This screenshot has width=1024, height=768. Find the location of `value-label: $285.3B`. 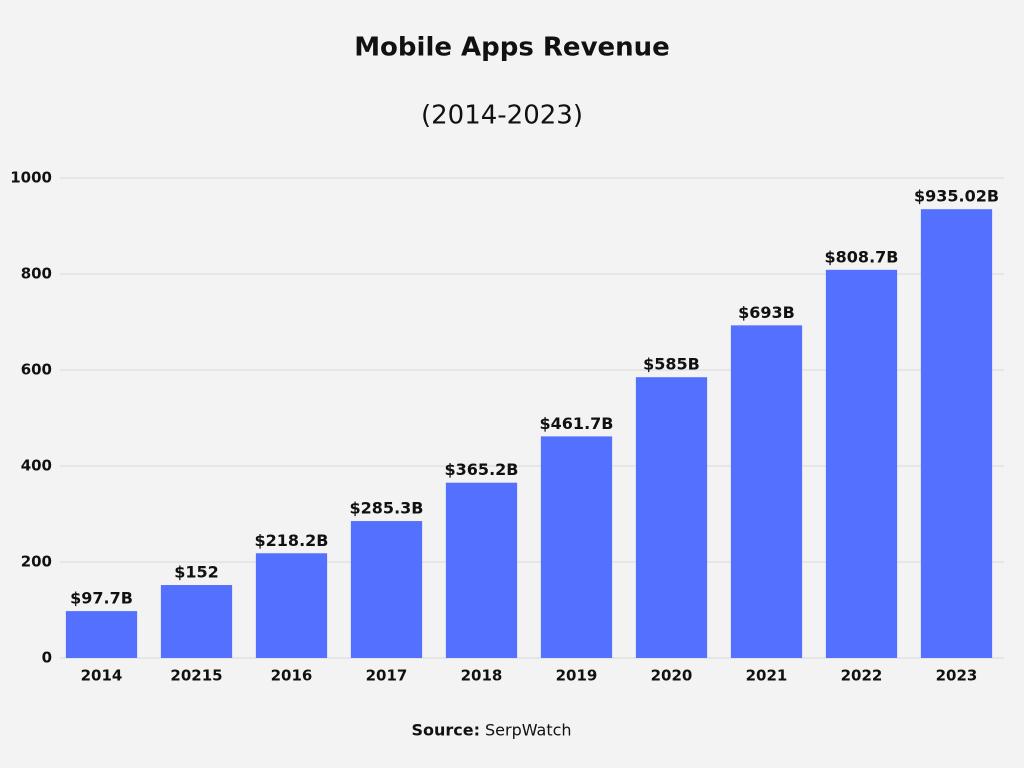

value-label: $285.3B is located at coordinates (387, 508).